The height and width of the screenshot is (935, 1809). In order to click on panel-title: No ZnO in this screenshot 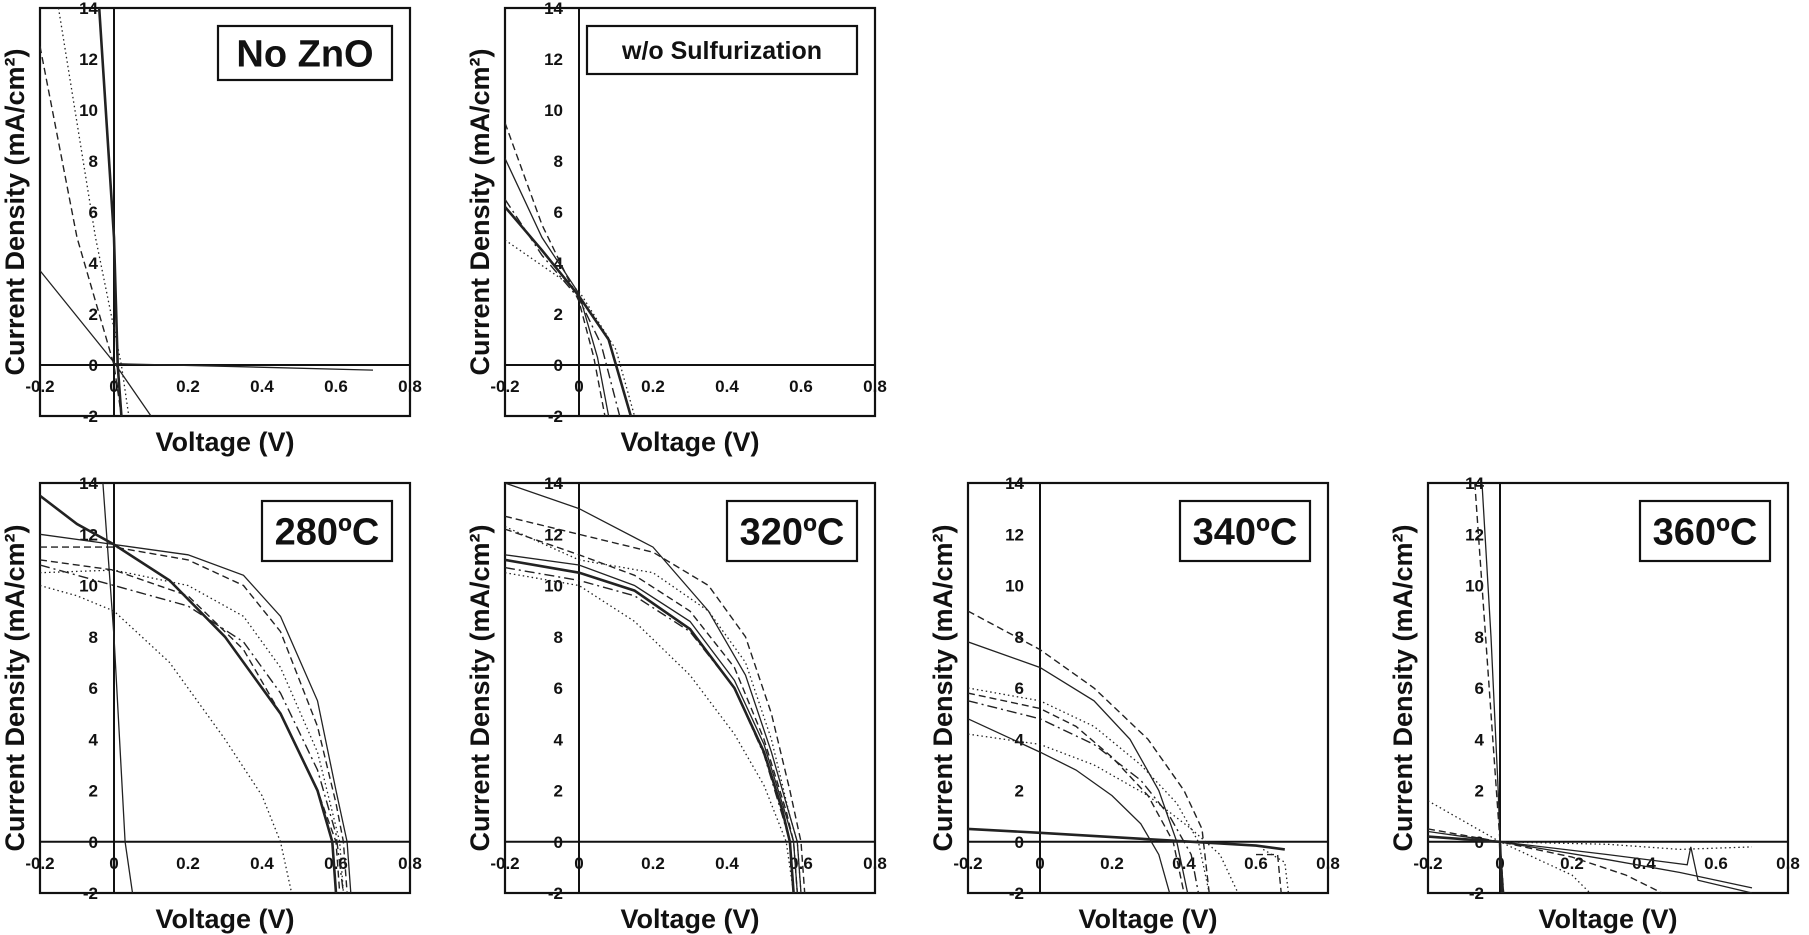, I will do `click(304, 55)`.